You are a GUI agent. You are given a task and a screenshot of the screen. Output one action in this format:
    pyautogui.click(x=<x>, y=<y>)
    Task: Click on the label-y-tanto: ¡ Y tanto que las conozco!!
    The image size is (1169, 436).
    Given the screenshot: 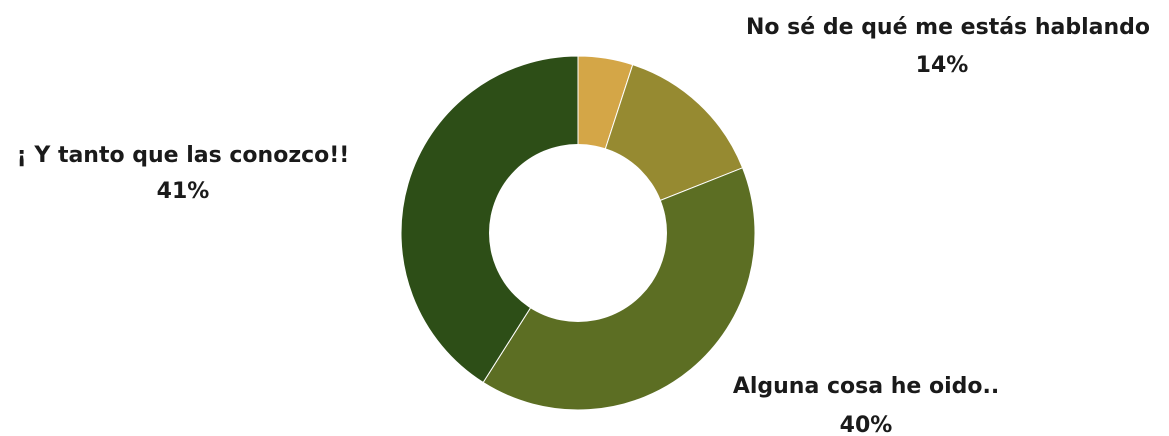 What is the action you would take?
    pyautogui.click(x=183, y=155)
    